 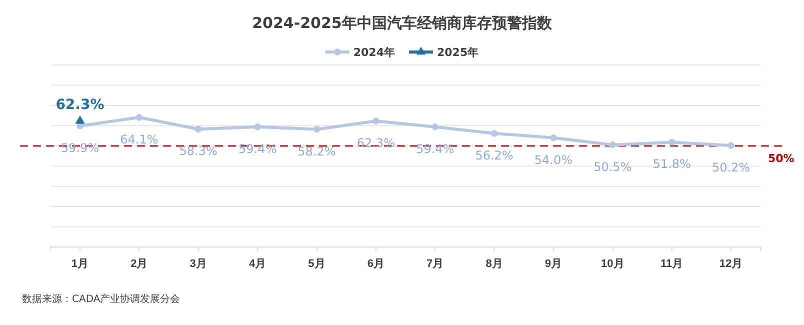 What do you see at coordinates (101, 299) in the screenshot?
I see `source-note: 数据来源：CADA产业协调发展分会` at bounding box center [101, 299].